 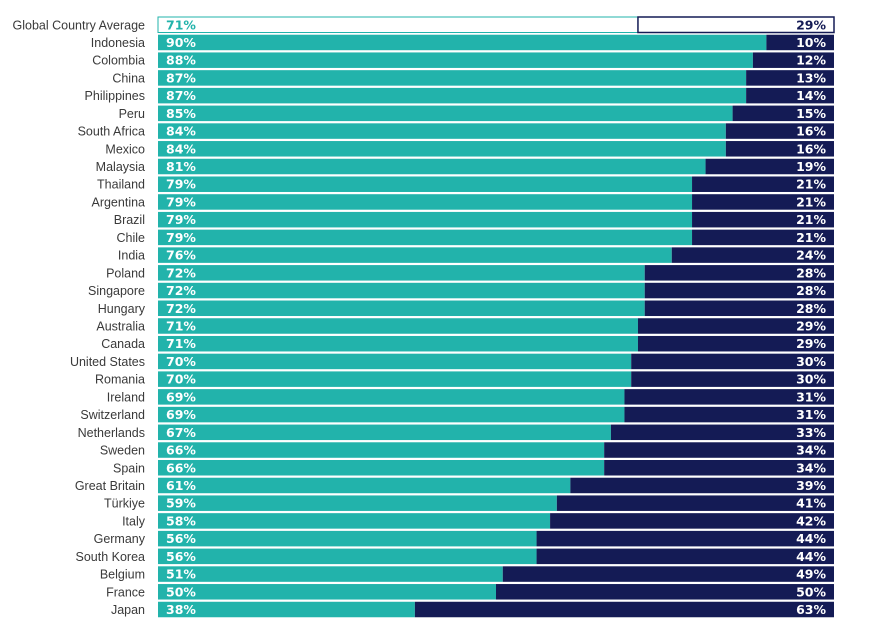 What do you see at coordinates (811, 538) in the screenshot?
I see `data-label-second: 44%` at bounding box center [811, 538].